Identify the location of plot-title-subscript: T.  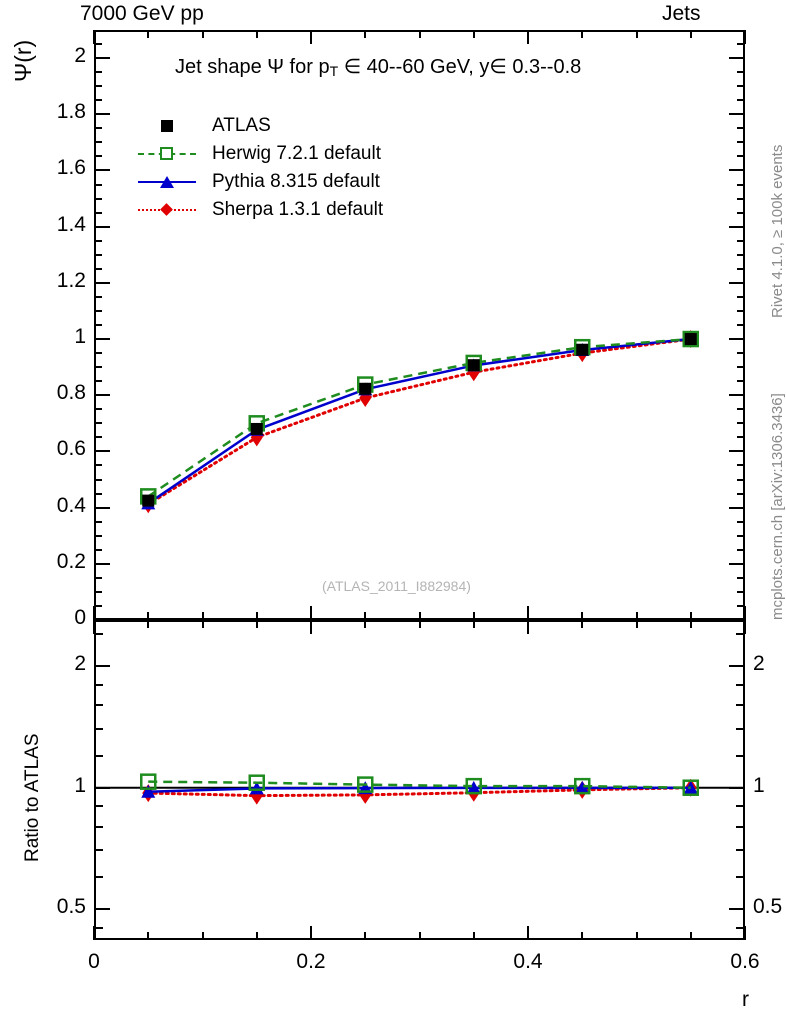
(334, 71).